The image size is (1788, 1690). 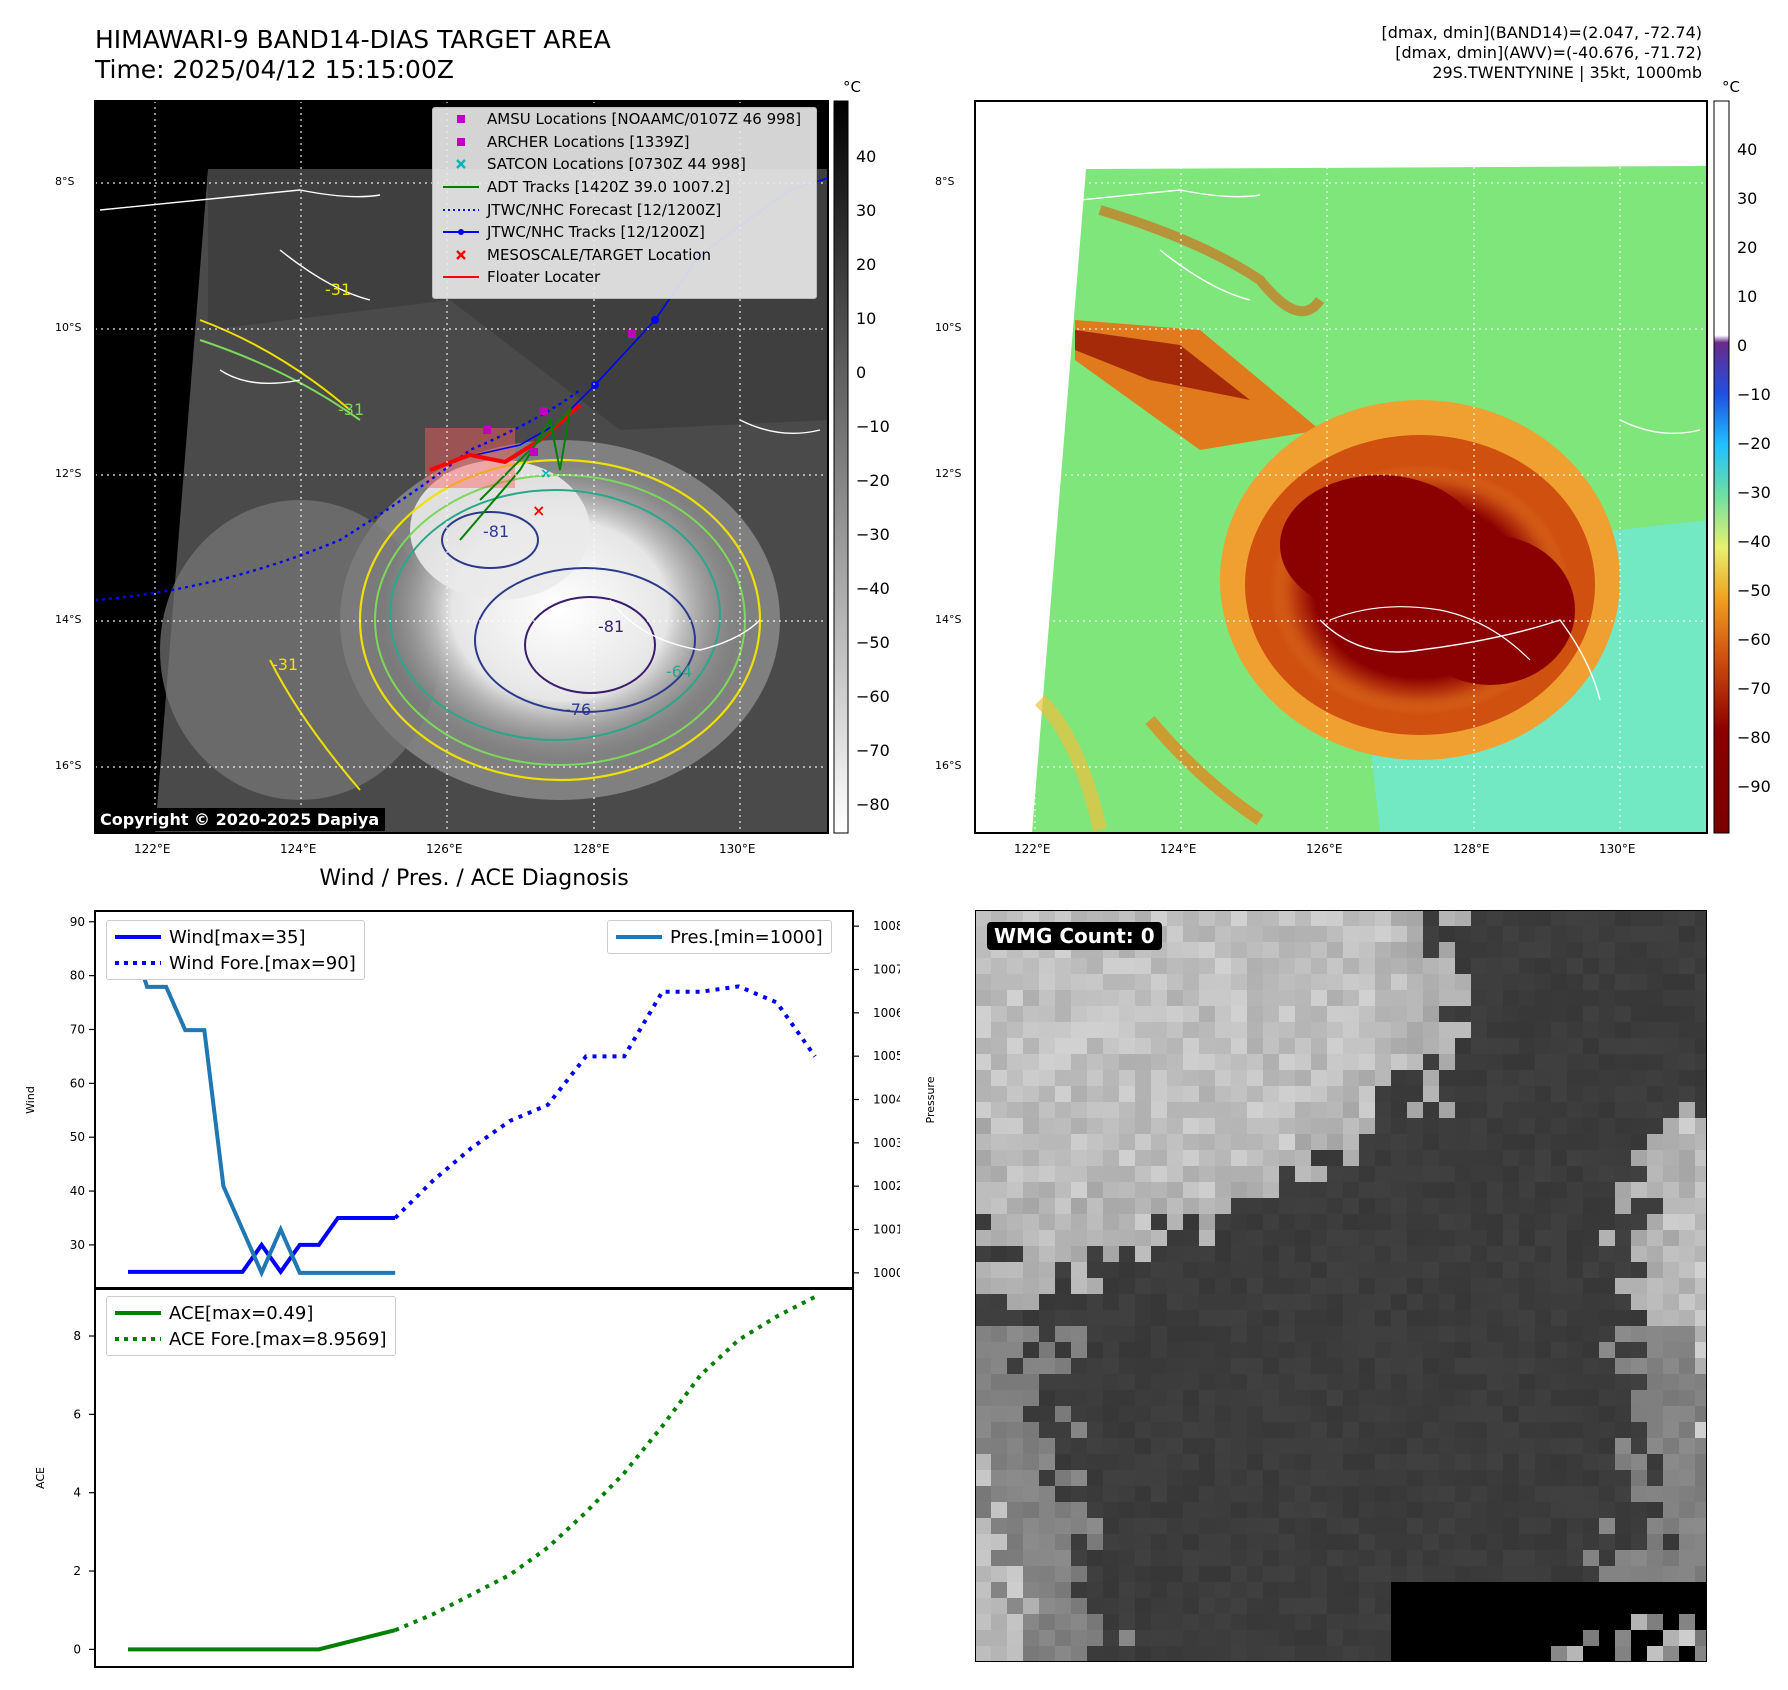 I want to click on legend-label: ACE Fore.[max=8.9569], so click(x=278, y=1339).